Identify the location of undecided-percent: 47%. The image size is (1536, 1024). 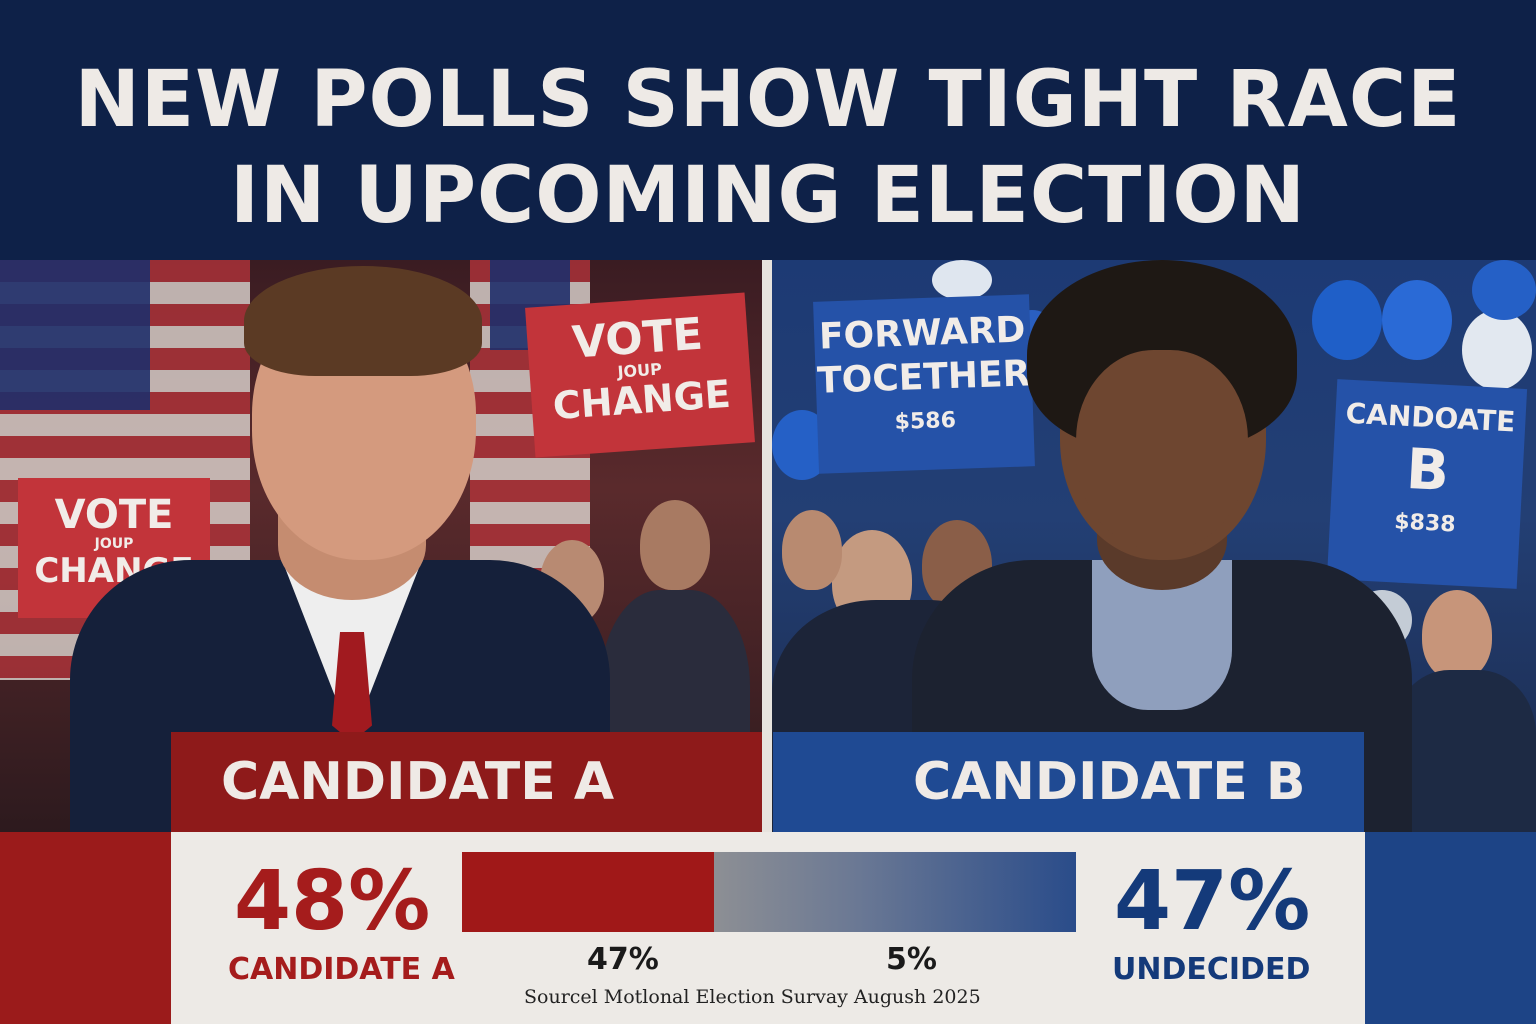
(1212, 901).